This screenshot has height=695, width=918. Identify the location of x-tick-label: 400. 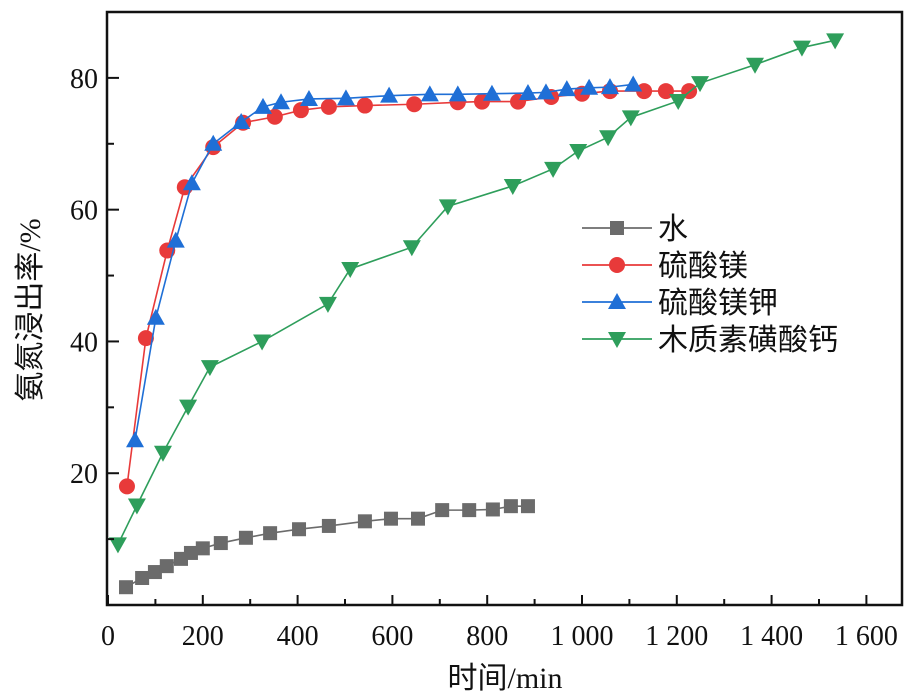
(298, 636).